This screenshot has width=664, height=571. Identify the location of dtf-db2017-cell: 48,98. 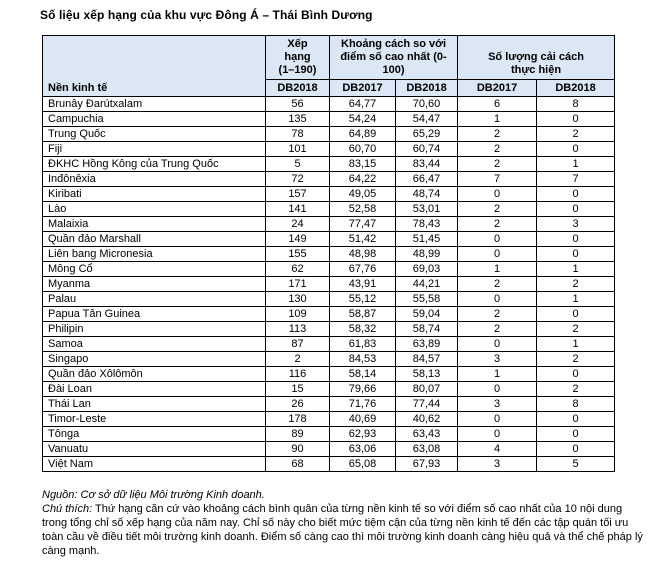
(362, 254).